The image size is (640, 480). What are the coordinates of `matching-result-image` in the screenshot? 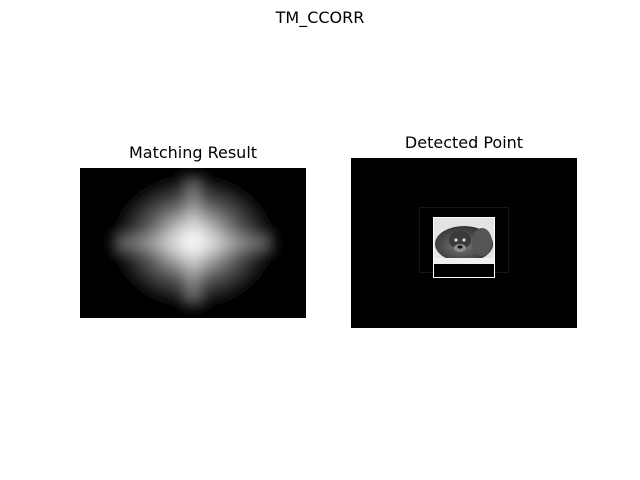 It's located at (193, 243).